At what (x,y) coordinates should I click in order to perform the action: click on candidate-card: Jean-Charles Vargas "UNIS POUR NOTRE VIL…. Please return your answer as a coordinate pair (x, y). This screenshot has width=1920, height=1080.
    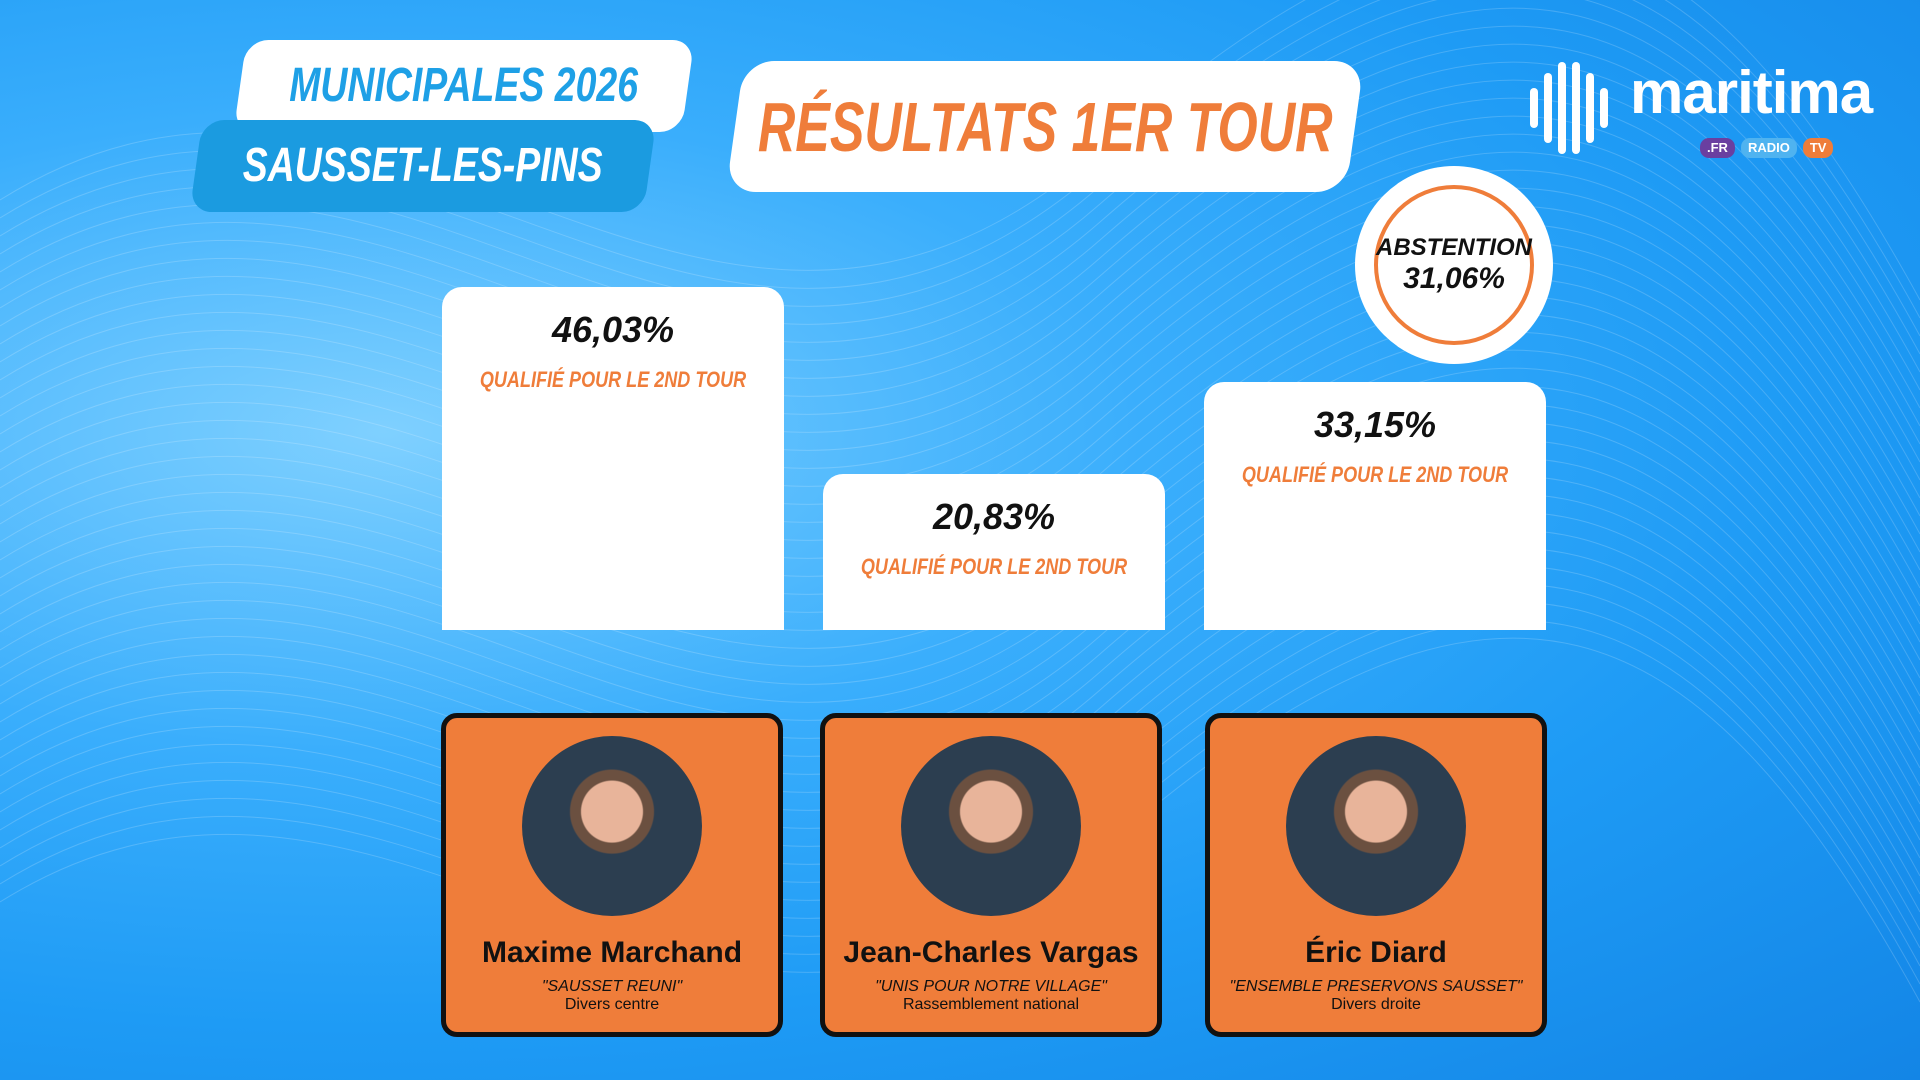
    Looking at the image, I should click on (991, 875).